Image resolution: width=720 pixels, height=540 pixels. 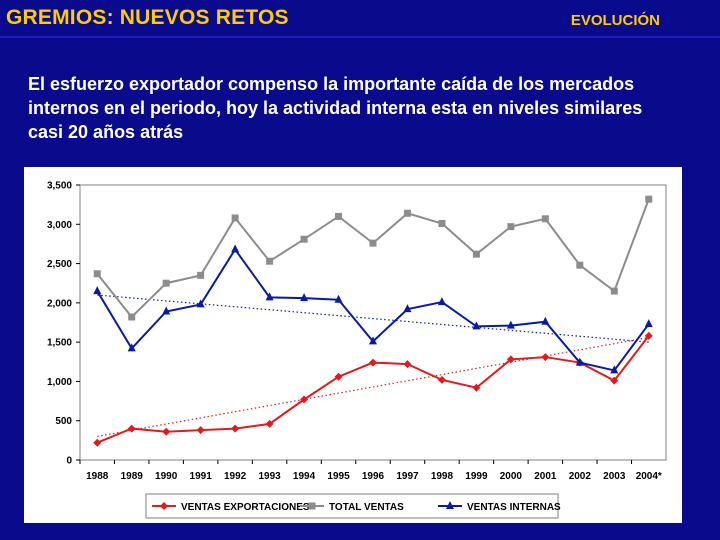 I want to click on header-bar: GREMIOS: NUEVOS RETOS EVOLUCIÓN, so click(x=360, y=19).